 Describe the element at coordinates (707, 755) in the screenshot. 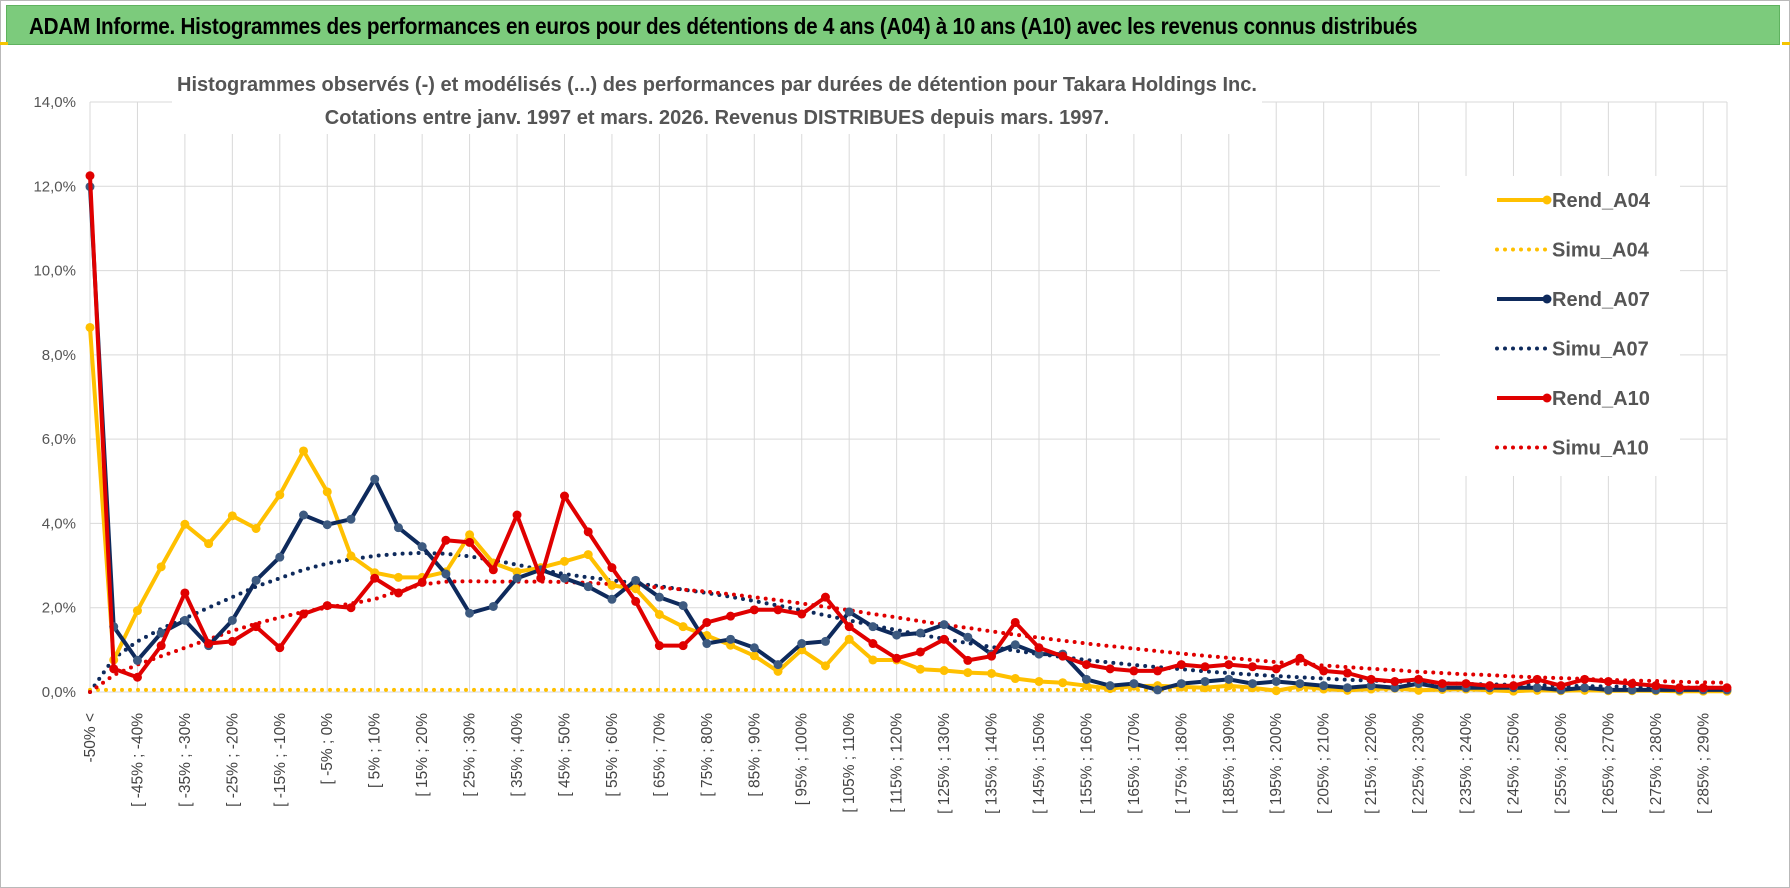

I see `x-tick-label: [ 75% ; 80%` at that location.